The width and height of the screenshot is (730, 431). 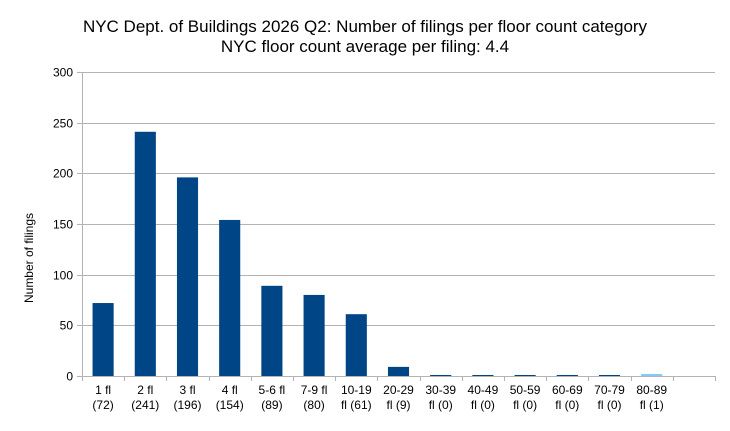 What do you see at coordinates (63, 174) in the screenshot?
I see `y-tick-label: 200` at bounding box center [63, 174].